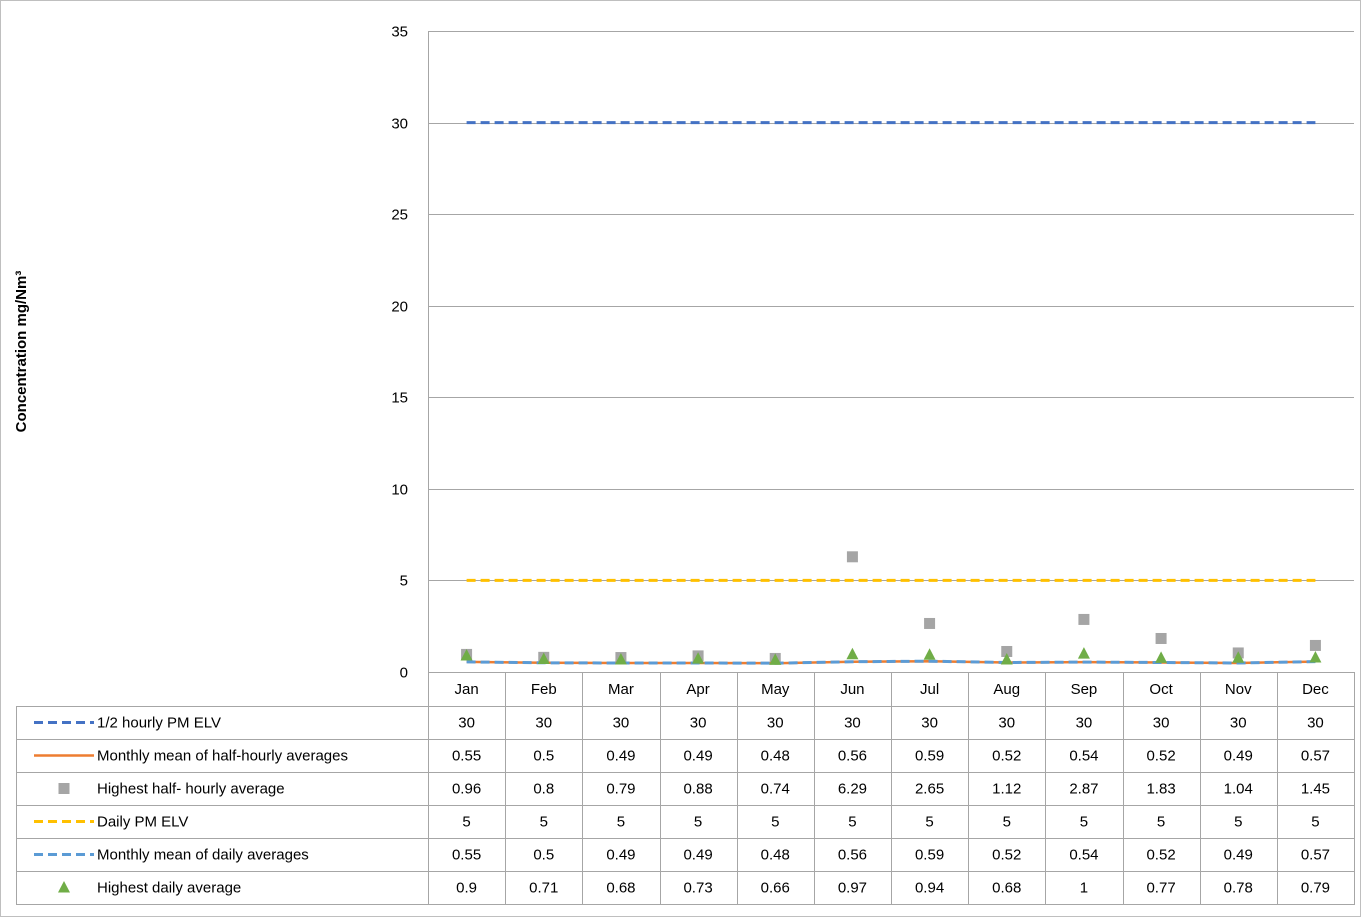 This screenshot has height=918, width=1362. What do you see at coordinates (891, 662) in the screenshot?
I see `series-line-monthly-mean-of-daily-averages` at bounding box center [891, 662].